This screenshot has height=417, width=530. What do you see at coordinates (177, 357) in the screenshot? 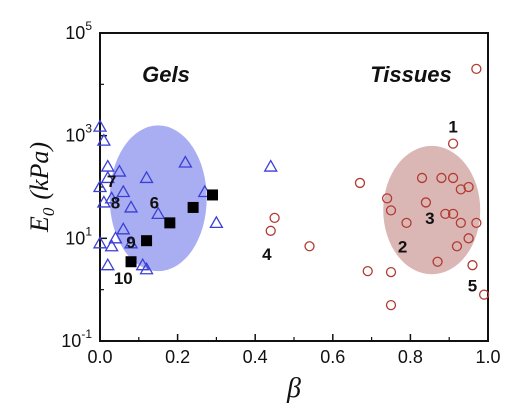
I see `x-tick-label: 0.2` at bounding box center [177, 357].